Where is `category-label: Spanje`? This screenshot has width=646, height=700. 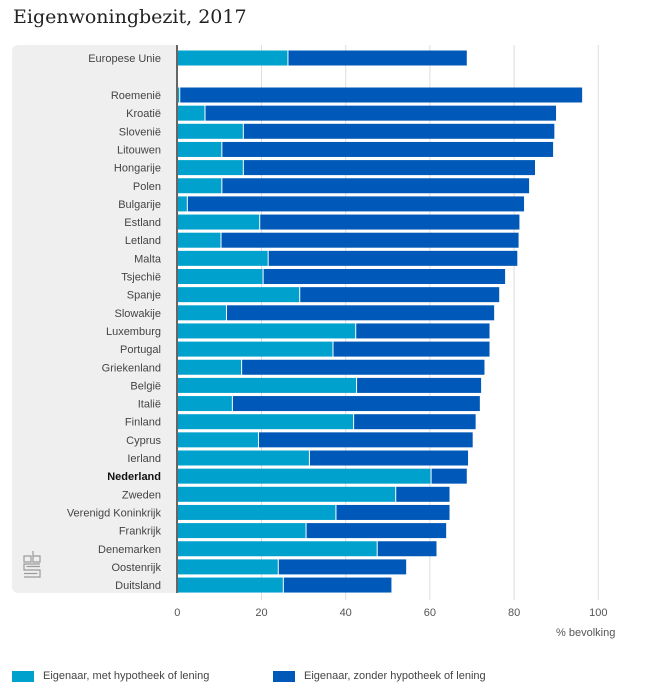
category-label: Spanje is located at coordinates (144, 296).